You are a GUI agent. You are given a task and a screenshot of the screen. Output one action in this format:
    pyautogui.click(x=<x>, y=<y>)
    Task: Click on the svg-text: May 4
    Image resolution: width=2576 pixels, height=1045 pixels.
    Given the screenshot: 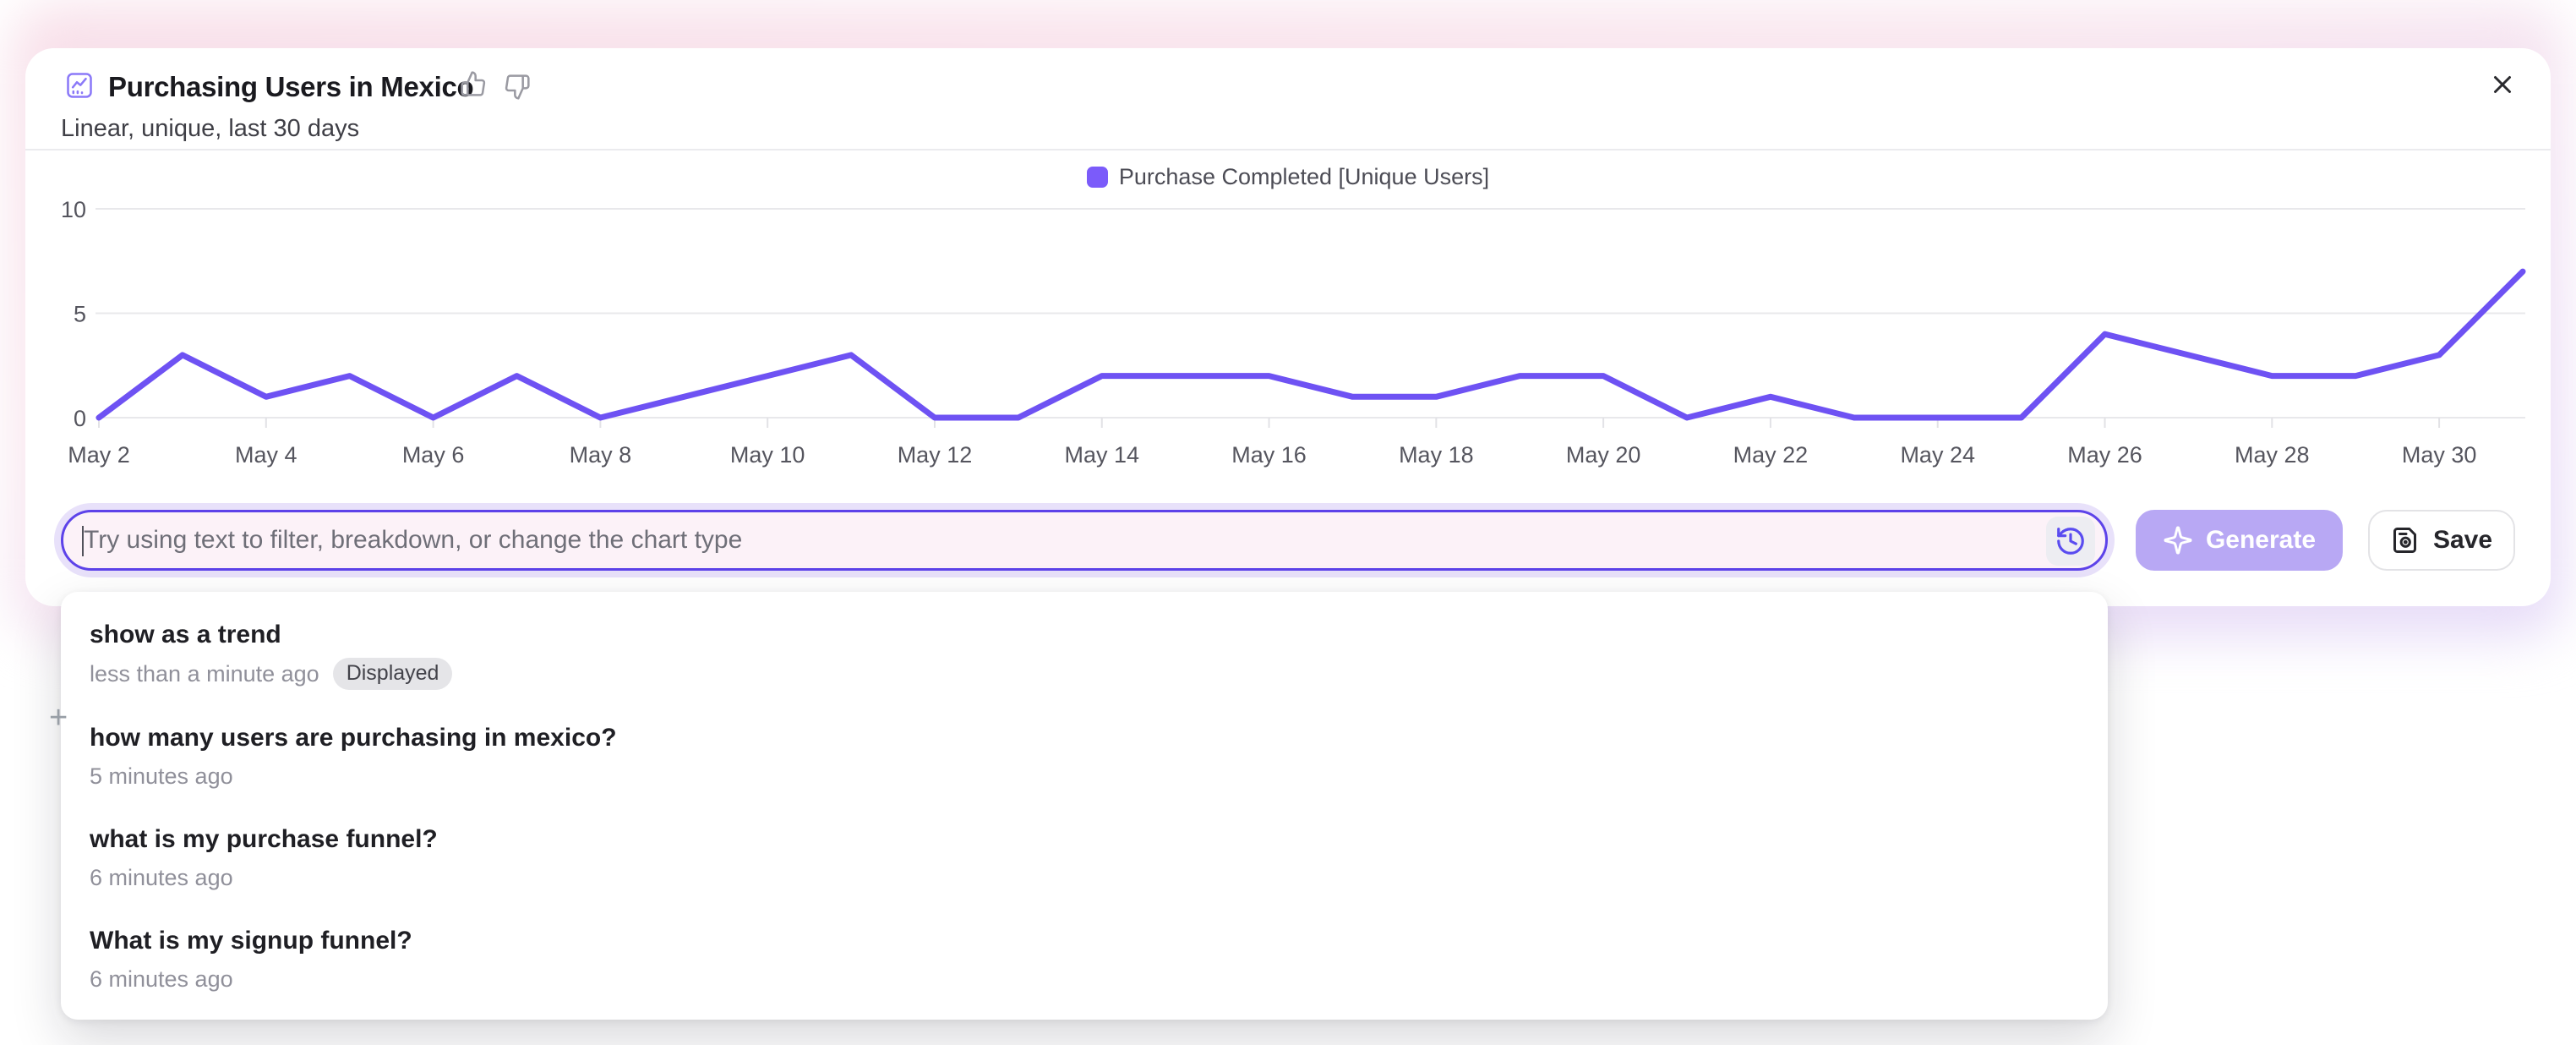 What is the action you would take?
    pyautogui.click(x=266, y=455)
    